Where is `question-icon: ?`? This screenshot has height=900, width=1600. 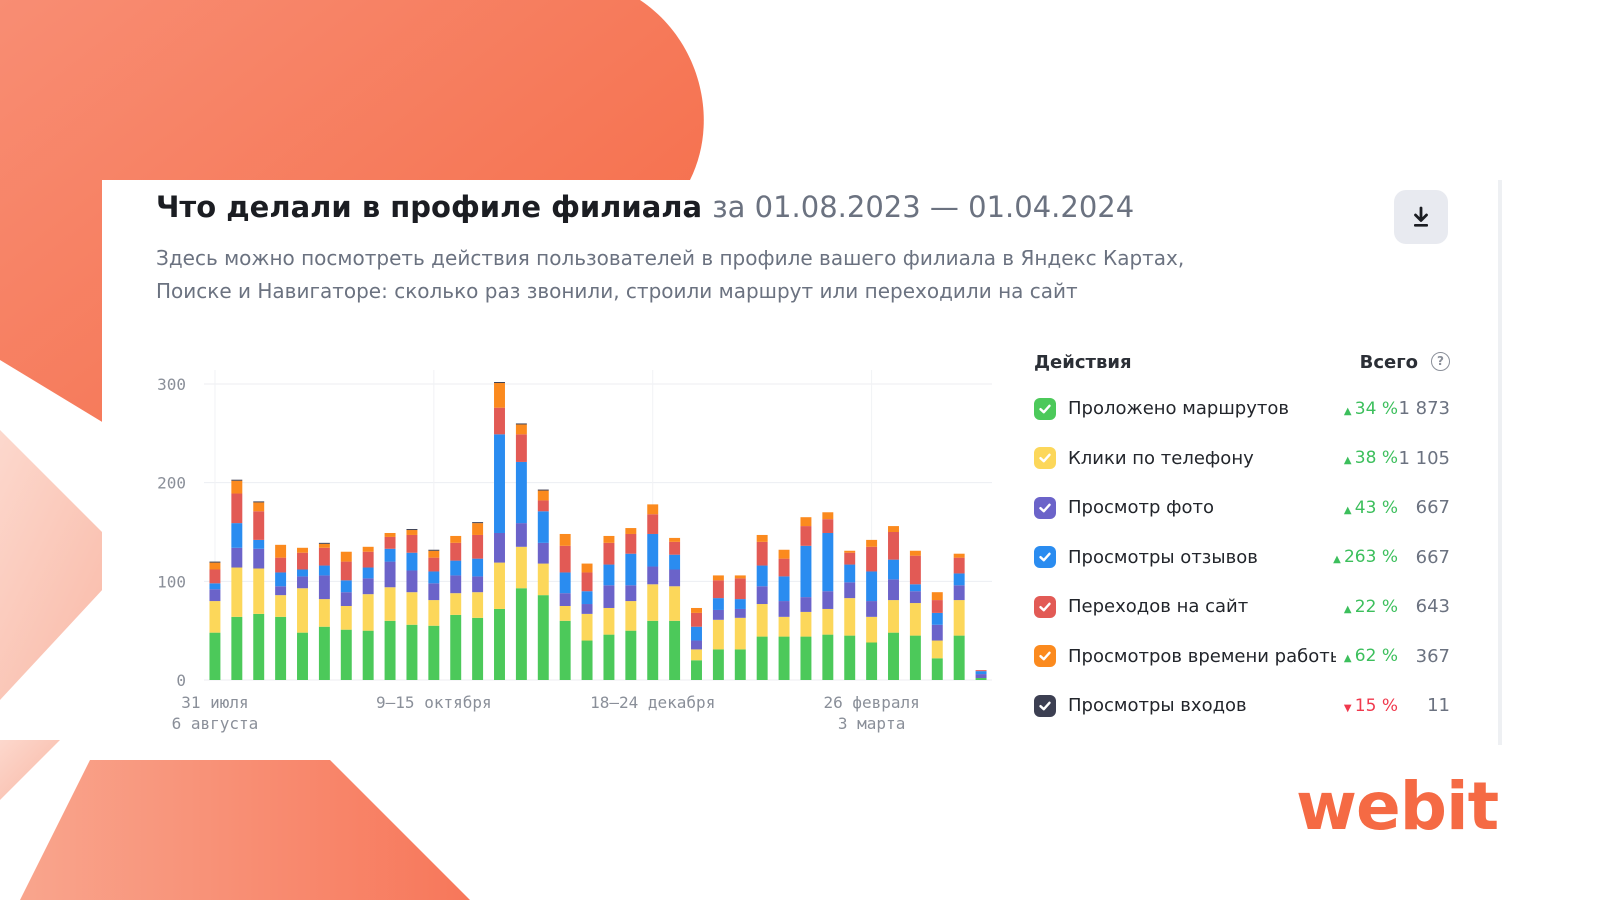 question-icon: ? is located at coordinates (1440, 361).